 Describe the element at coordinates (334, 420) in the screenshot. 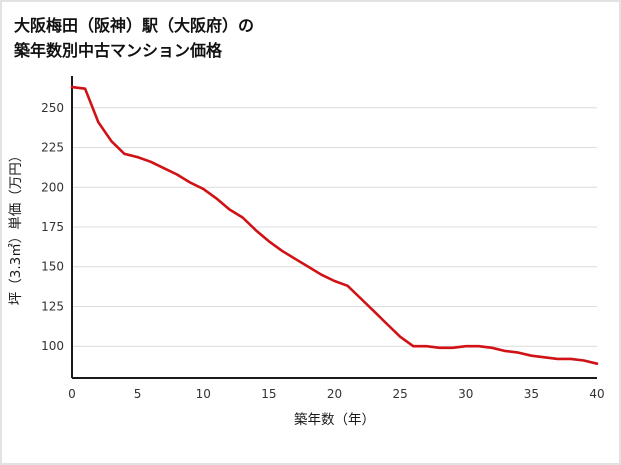

I see `x-axis-label: 築年数（年）` at that location.